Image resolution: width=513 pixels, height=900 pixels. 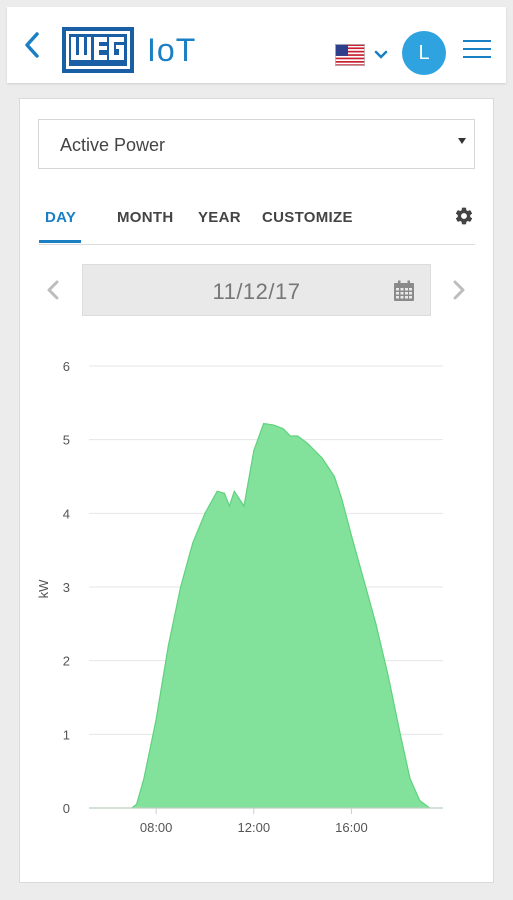 What do you see at coordinates (477, 51) in the screenshot?
I see `hamburger-menu-icon` at bounding box center [477, 51].